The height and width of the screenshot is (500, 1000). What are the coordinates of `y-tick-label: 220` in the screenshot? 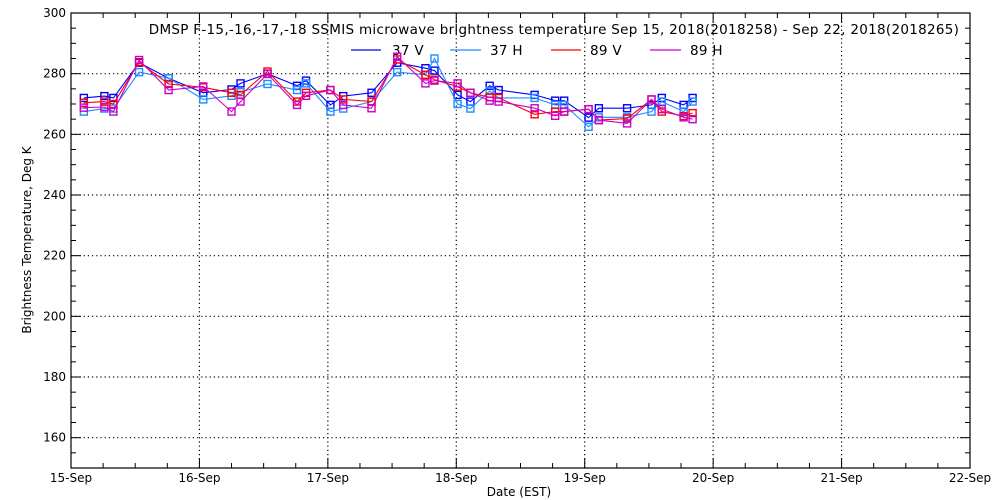 It's located at (54, 256).